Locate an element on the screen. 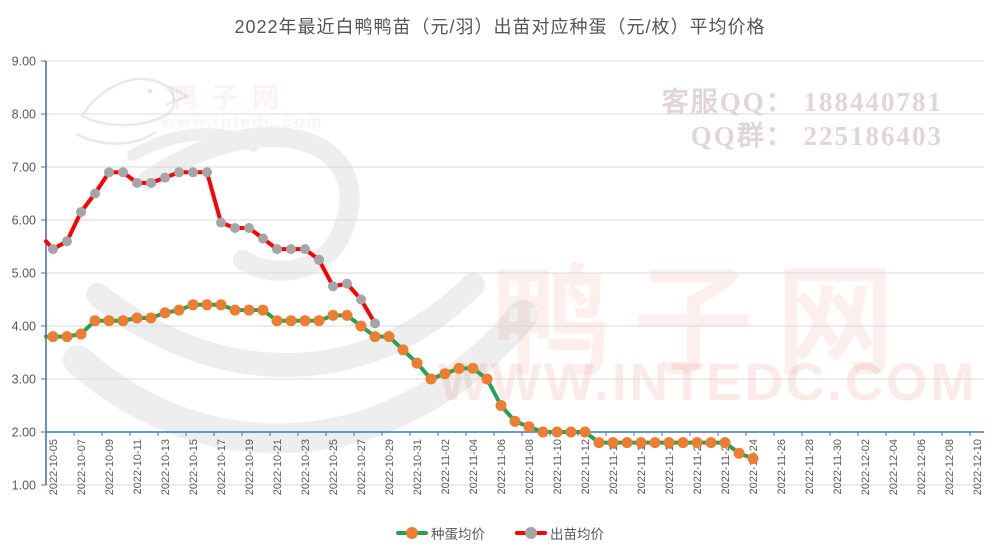 This screenshot has height=556, width=1000. x-axis-tick-label: 2022-11-26 is located at coordinates (782, 466).